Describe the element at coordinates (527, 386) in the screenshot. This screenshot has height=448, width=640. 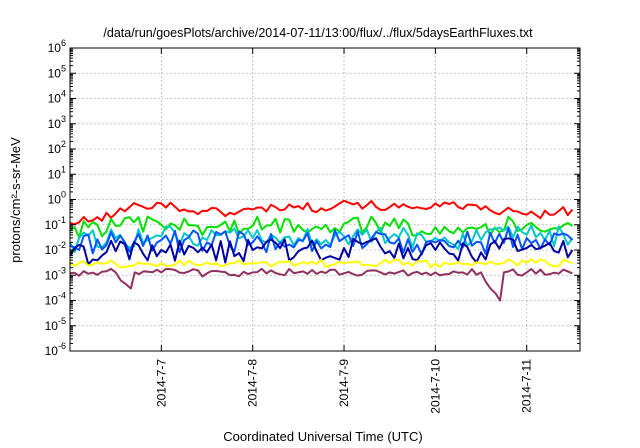
I see `x-tick-label: 2014-7-11` at that location.